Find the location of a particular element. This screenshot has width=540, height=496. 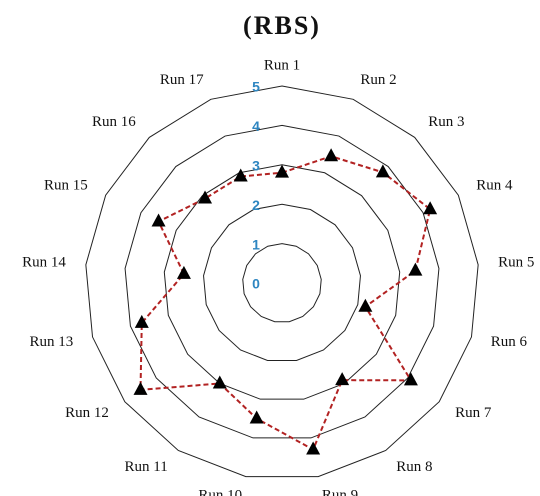

category-label: Run 11 is located at coordinates (146, 467).